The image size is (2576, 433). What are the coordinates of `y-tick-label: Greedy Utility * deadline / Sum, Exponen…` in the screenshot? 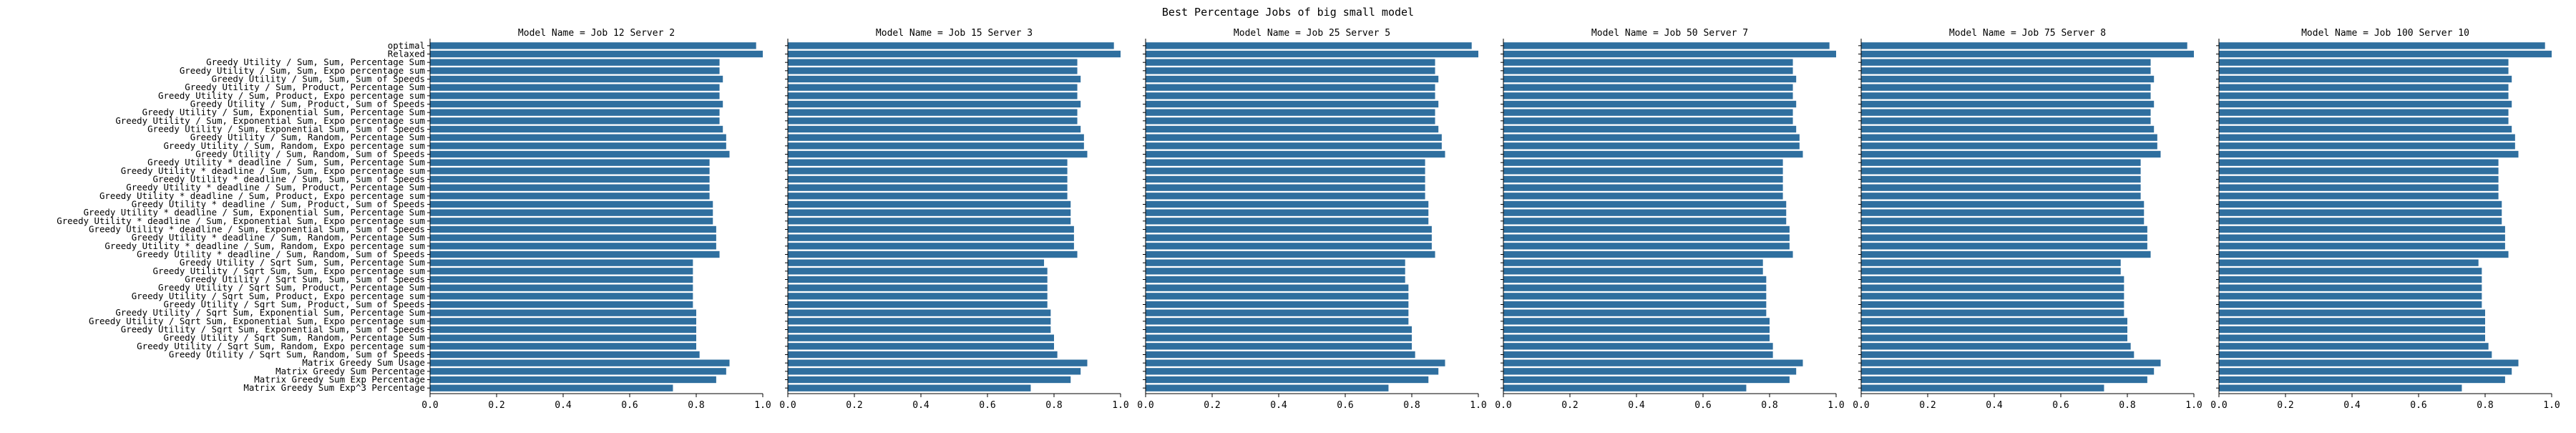 It's located at (257, 229).